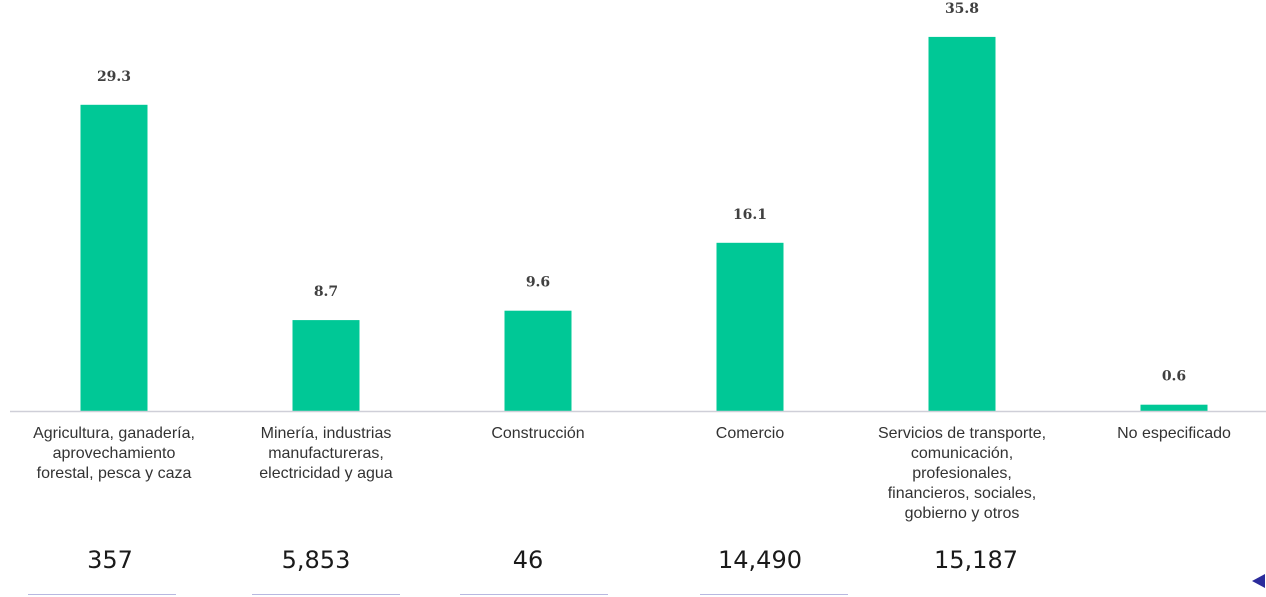 Image resolution: width=1266 pixels, height=597 pixels. I want to click on category-label: Construcción, so click(538, 433).